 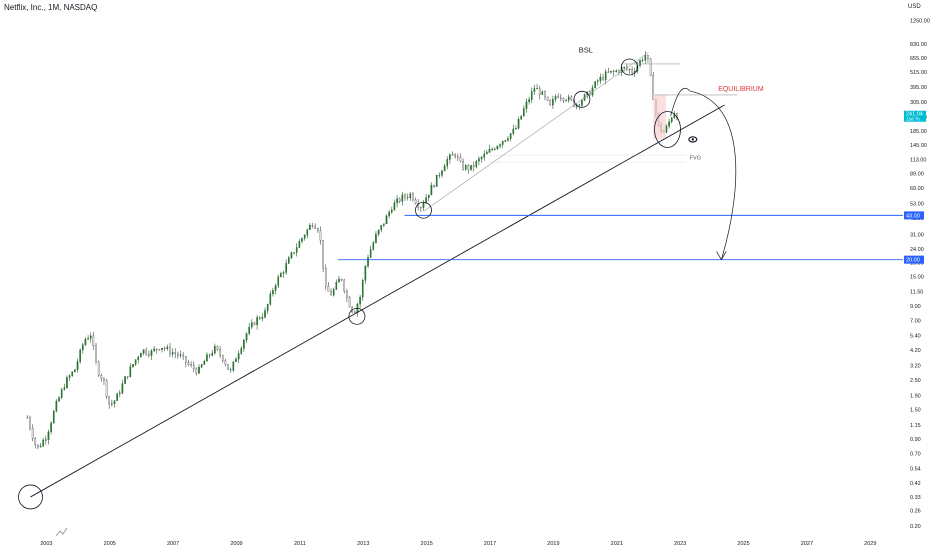 I want to click on y-tick-label: 0.90, so click(x=915, y=440).